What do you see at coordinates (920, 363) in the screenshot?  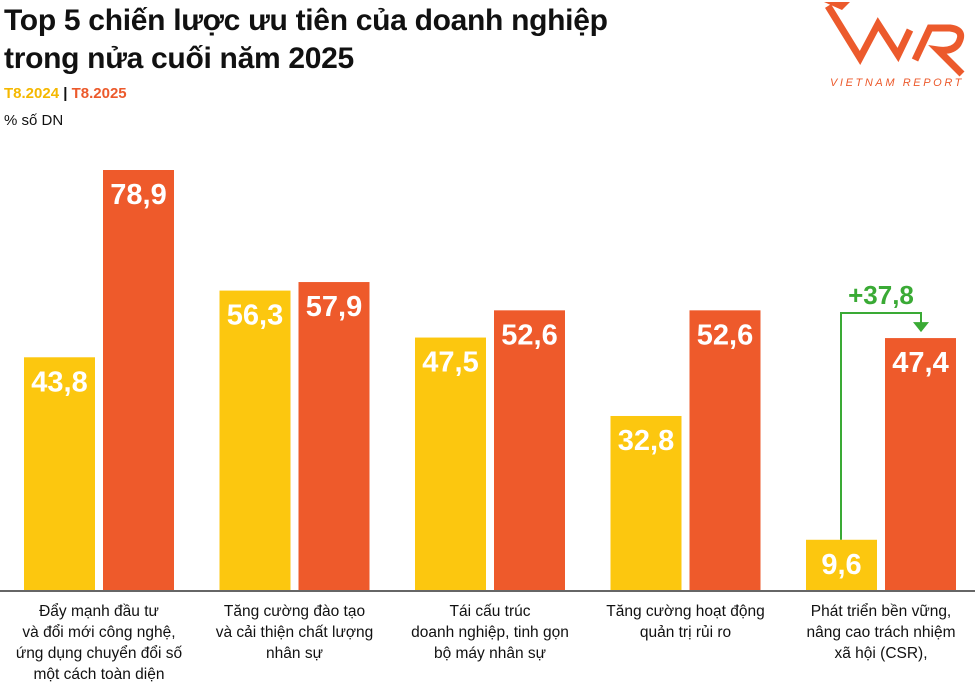 I see `data-label: 47,4` at bounding box center [920, 363].